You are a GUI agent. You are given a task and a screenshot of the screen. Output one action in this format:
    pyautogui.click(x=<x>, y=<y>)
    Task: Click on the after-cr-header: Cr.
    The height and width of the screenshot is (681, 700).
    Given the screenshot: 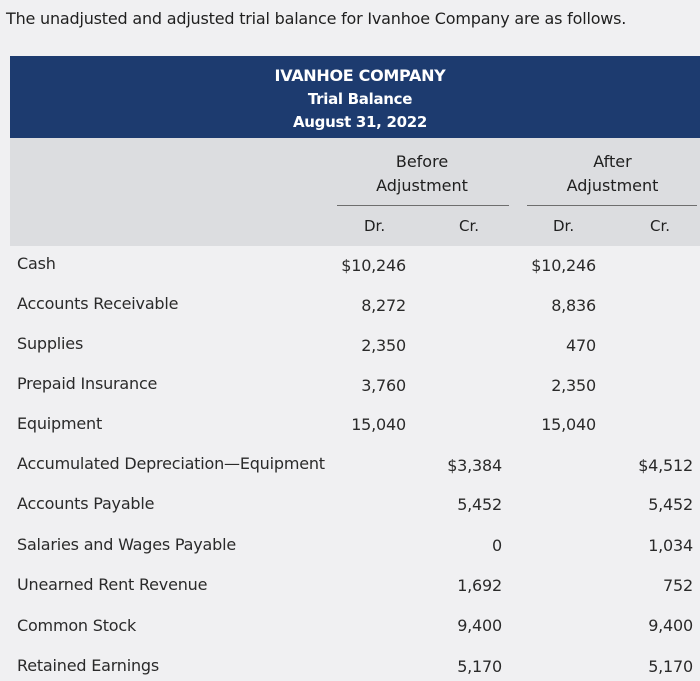 What is the action you would take?
    pyautogui.click(x=660, y=226)
    